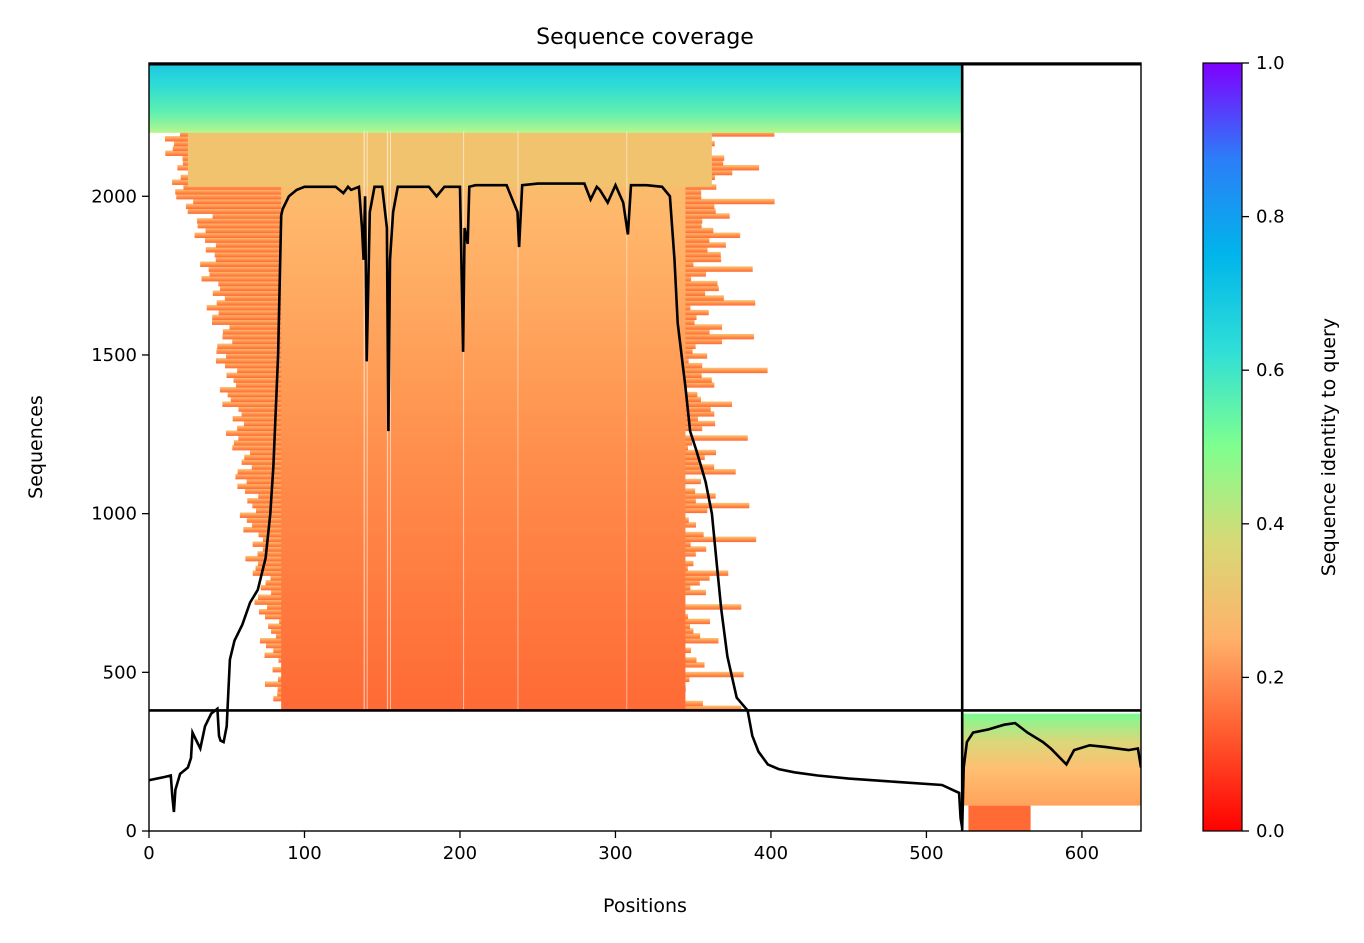 Image resolution: width=1364 pixels, height=943 pixels. I want to click on colorbar-tick-label: 0.0, so click(1270, 831).